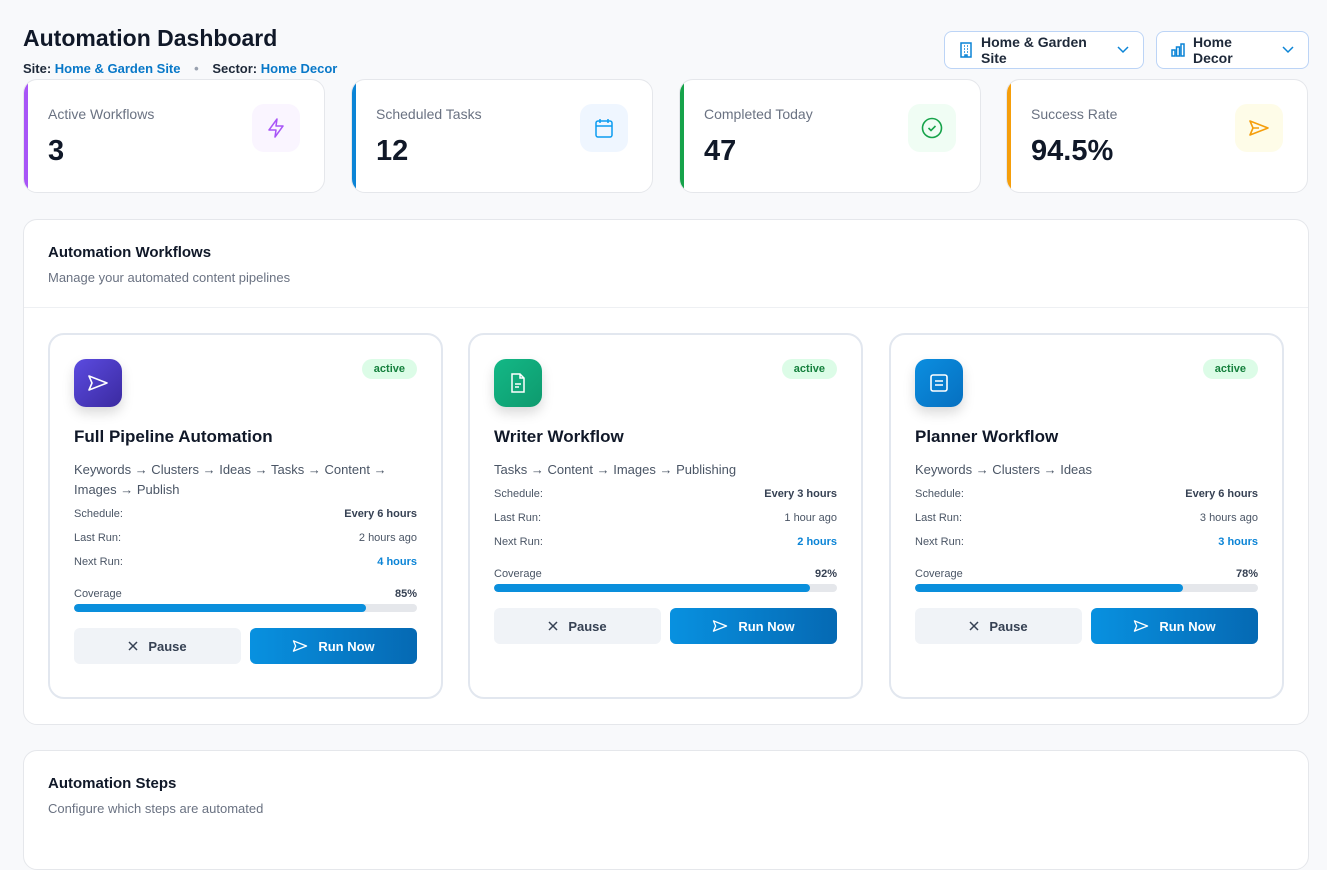 Image resolution: width=1327 pixels, height=870 pixels. I want to click on workflow-flow: Keywords → Clusters → Ideas, so click(1004, 469).